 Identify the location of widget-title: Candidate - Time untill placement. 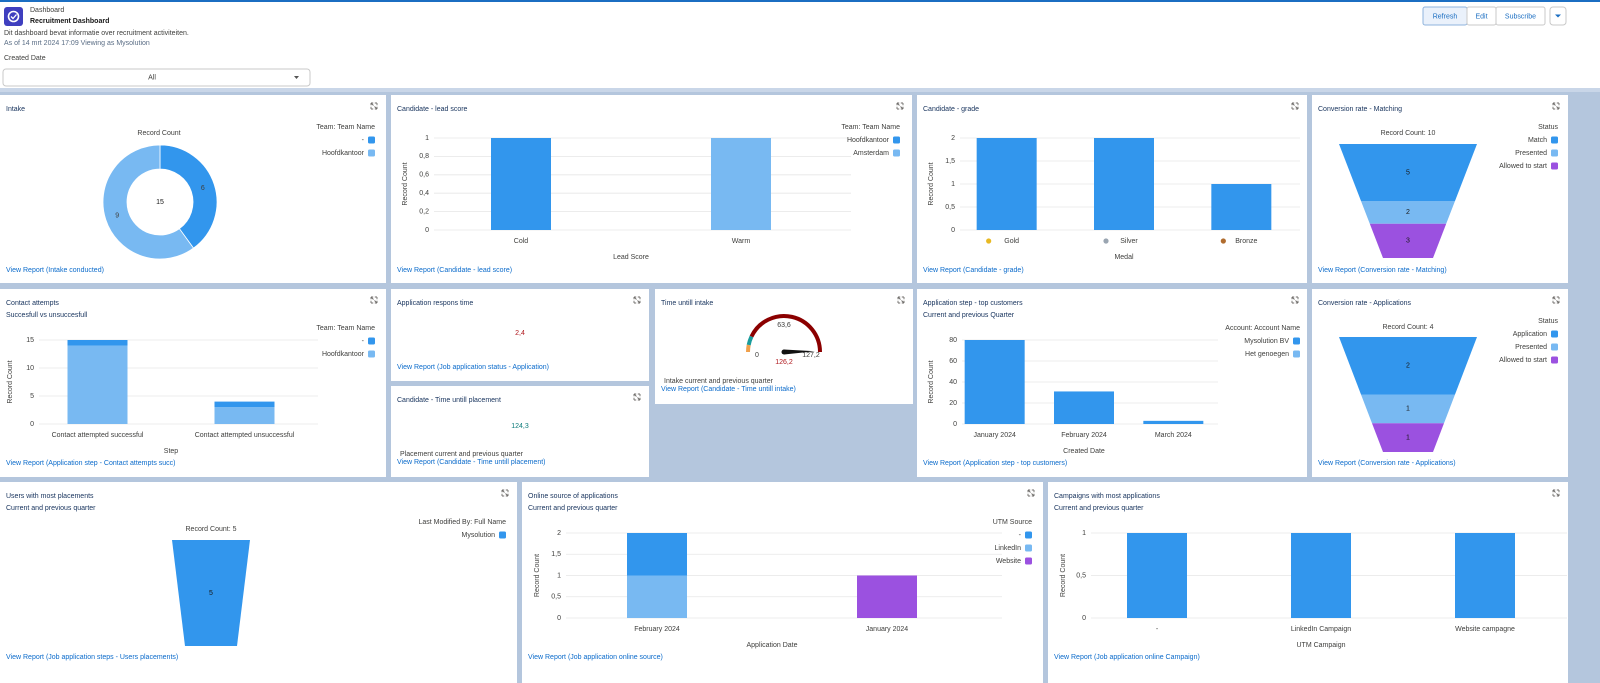
(449, 400).